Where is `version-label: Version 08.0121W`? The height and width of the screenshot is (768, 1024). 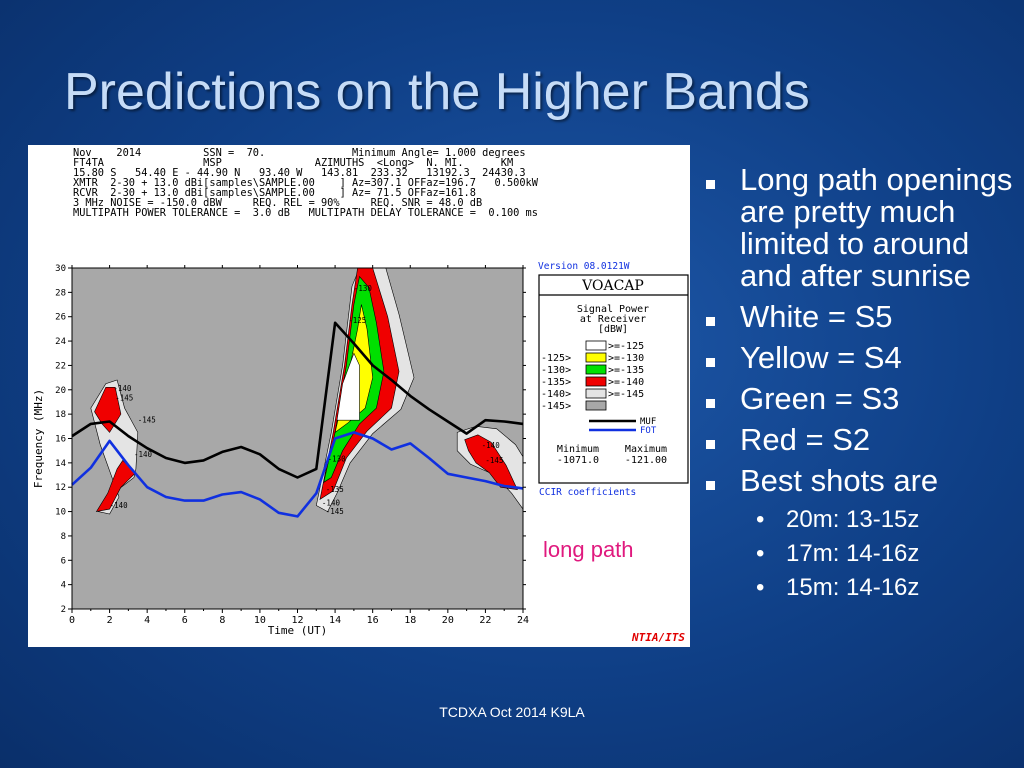
version-label: Version 08.0121W is located at coordinates (584, 266).